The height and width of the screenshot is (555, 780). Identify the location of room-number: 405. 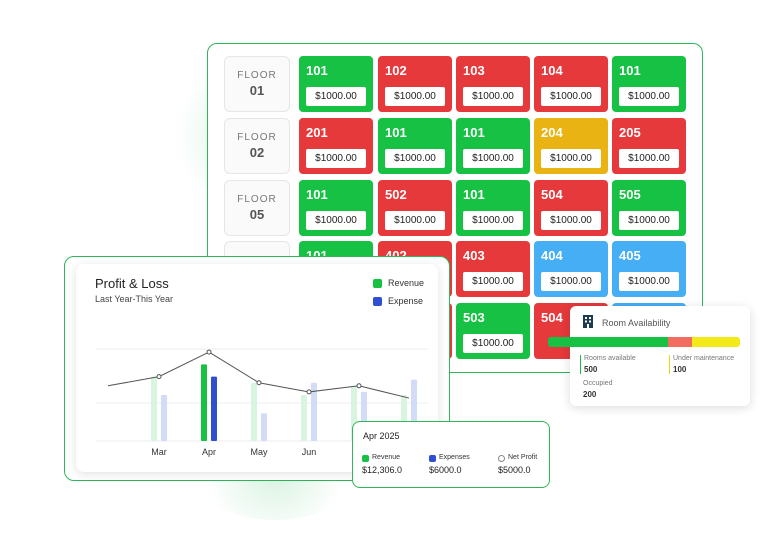
(630, 255).